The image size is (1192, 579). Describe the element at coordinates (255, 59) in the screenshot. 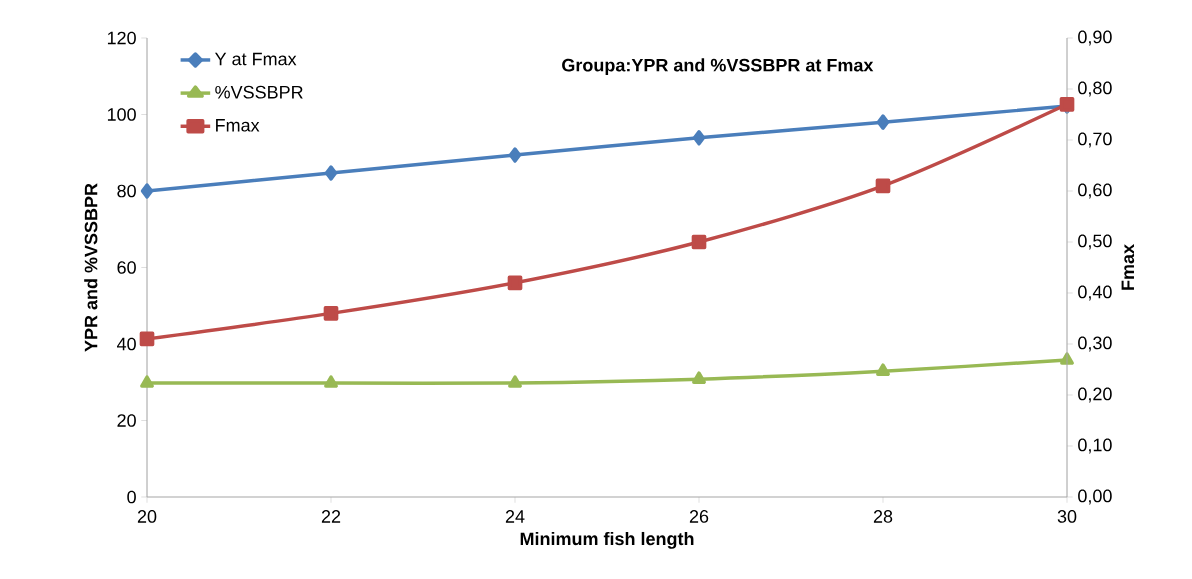

I see `legend-label: Y at Fmax` at that location.